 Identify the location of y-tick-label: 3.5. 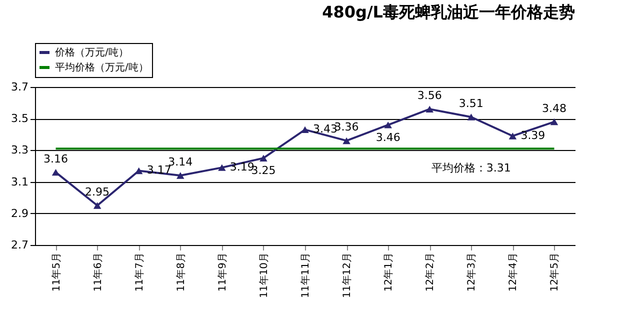
(19, 119).